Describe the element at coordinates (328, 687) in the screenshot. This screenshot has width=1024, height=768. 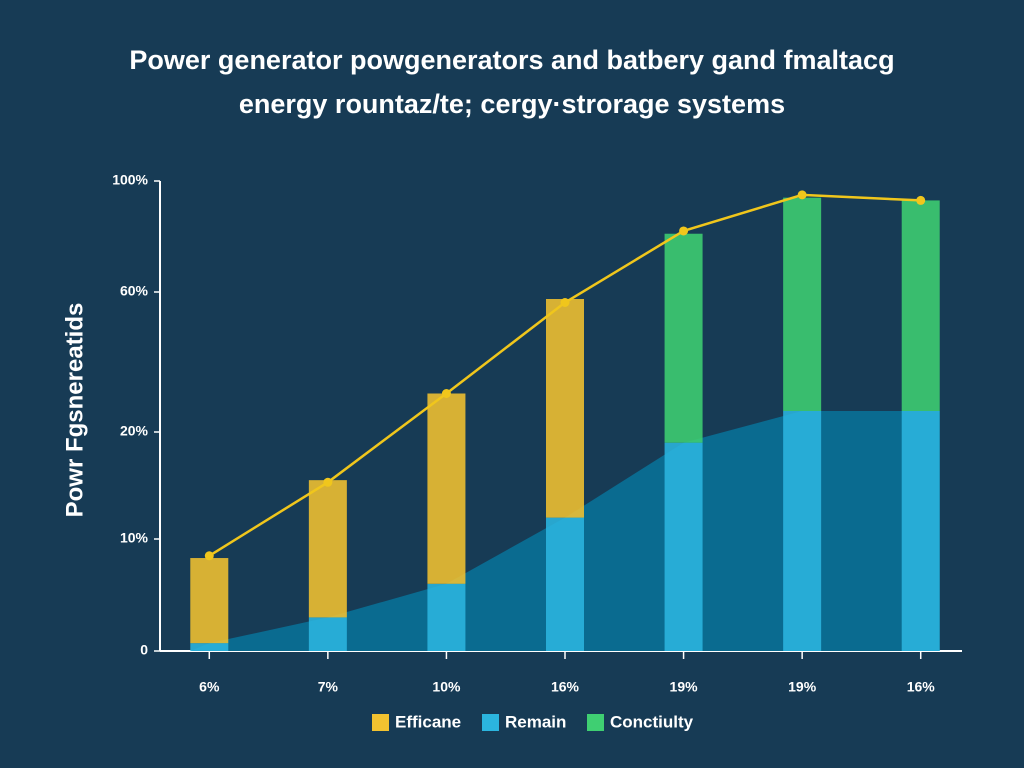
I see `x-tick-label: 7%` at that location.